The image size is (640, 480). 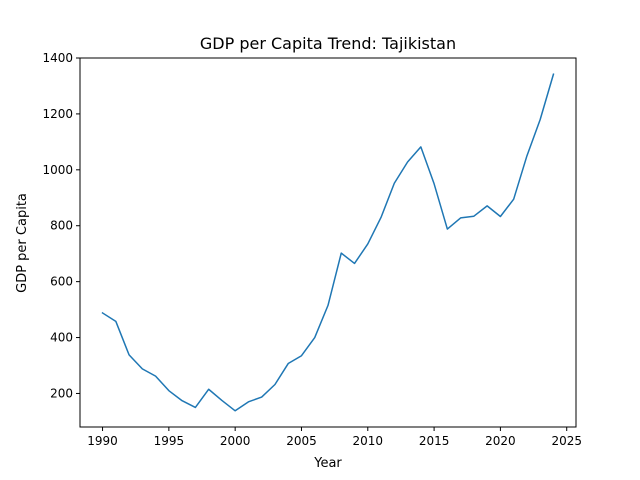 I want to click on x-tick-label: 1995, so click(x=169, y=441).